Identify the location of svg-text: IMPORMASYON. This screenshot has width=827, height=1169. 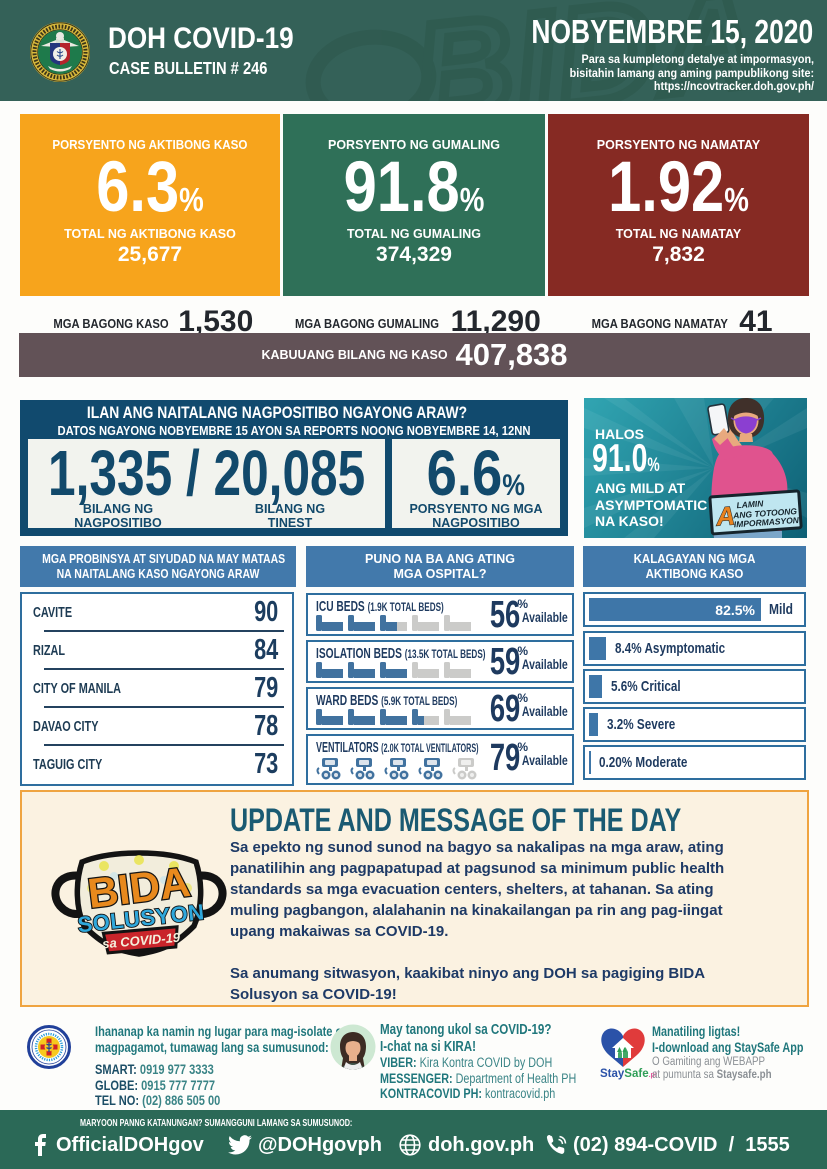
(766, 522).